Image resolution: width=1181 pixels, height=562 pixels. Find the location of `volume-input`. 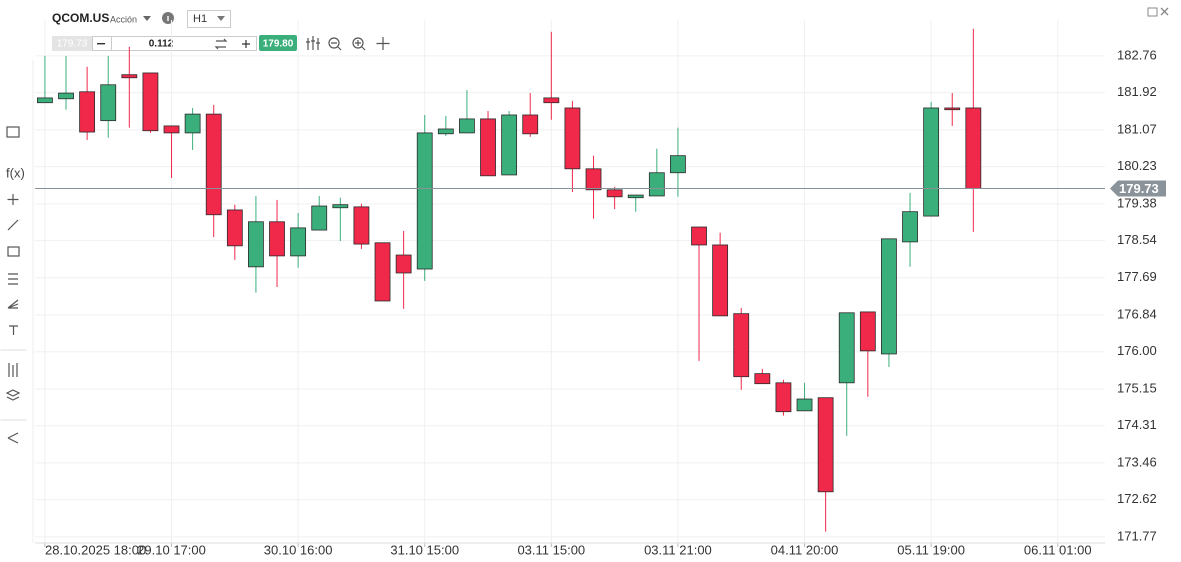

volume-input is located at coordinates (184, 43).